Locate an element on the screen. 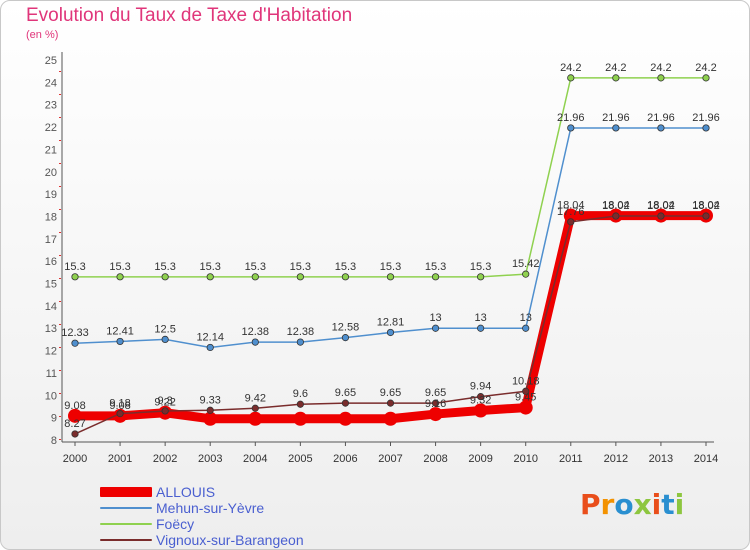 The image size is (750, 550). data-label: 8.27 is located at coordinates (74, 424).